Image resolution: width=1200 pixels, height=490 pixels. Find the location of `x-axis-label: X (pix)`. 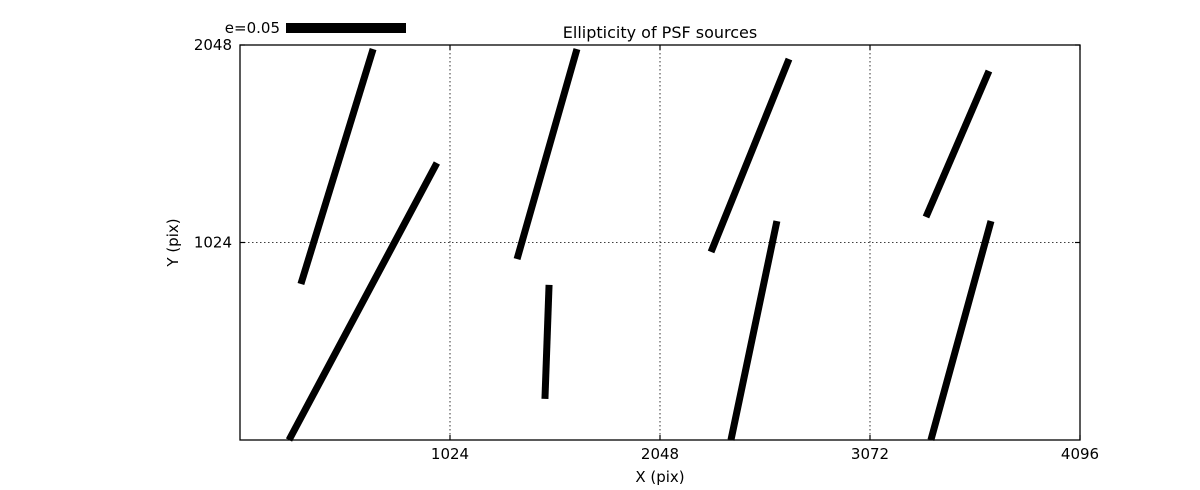

x-axis-label: X (pix) is located at coordinates (659, 477).